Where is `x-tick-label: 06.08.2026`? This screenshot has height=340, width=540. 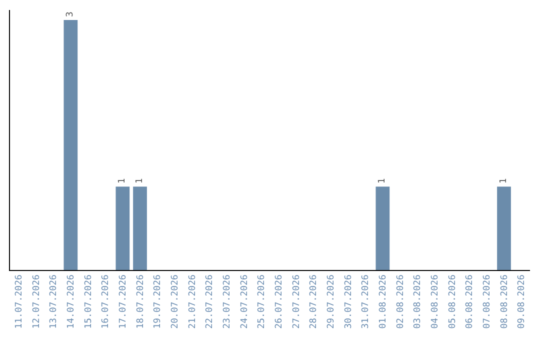
x-tick-label: 06.08.2026 is located at coordinates (470, 301).